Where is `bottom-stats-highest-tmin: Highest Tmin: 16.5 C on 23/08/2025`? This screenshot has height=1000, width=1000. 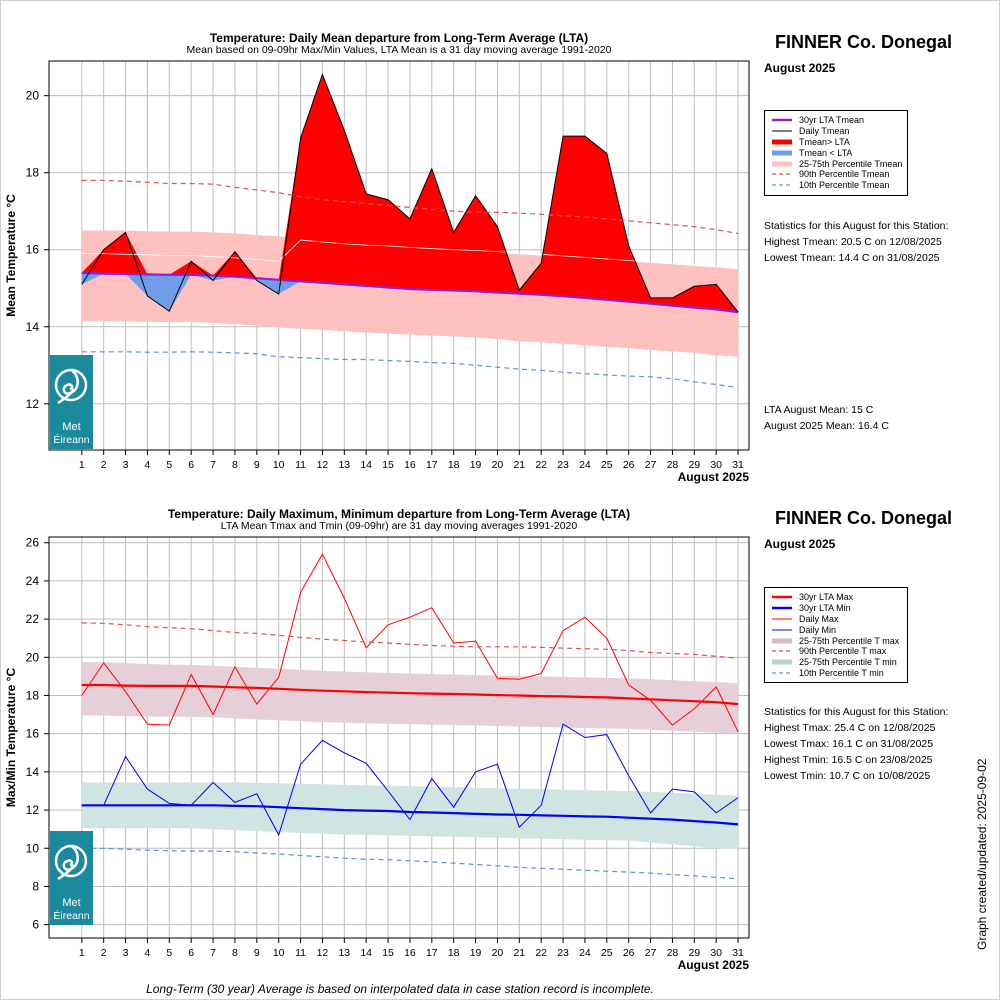
bottom-stats-highest-tmin: Highest Tmin: 16.5 C on 23/08/2025 is located at coordinates (848, 760).